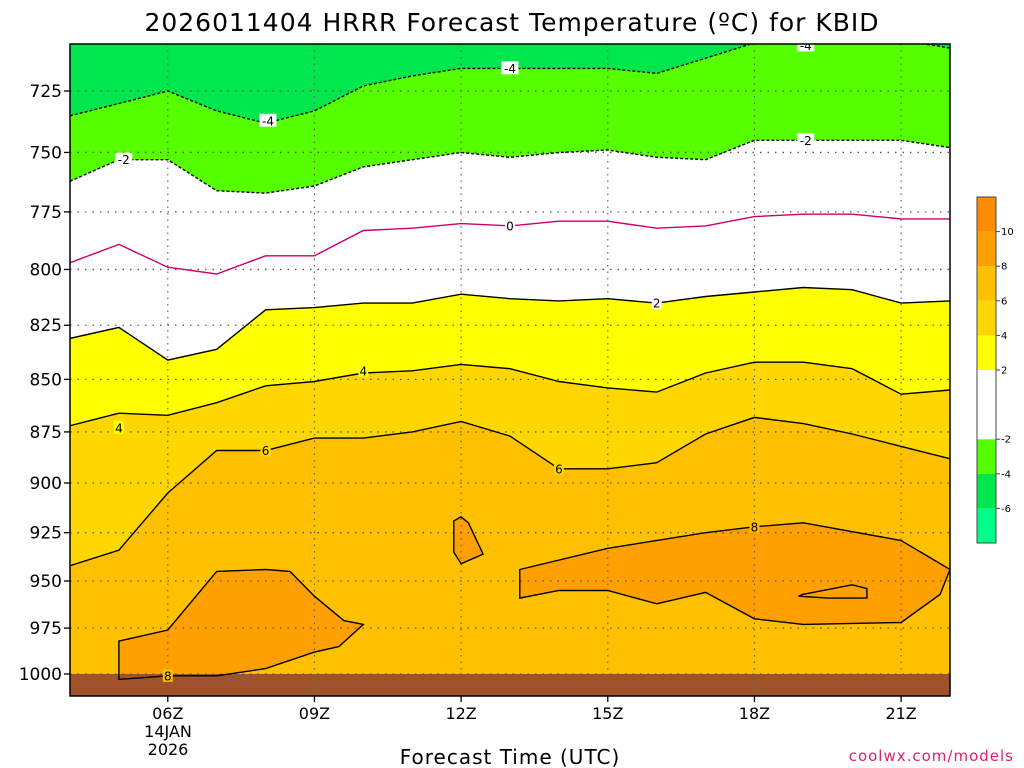 The width and height of the screenshot is (1024, 768). What do you see at coordinates (1006, 440) in the screenshot?
I see `colorbar-tick-label--2: -2` at bounding box center [1006, 440].